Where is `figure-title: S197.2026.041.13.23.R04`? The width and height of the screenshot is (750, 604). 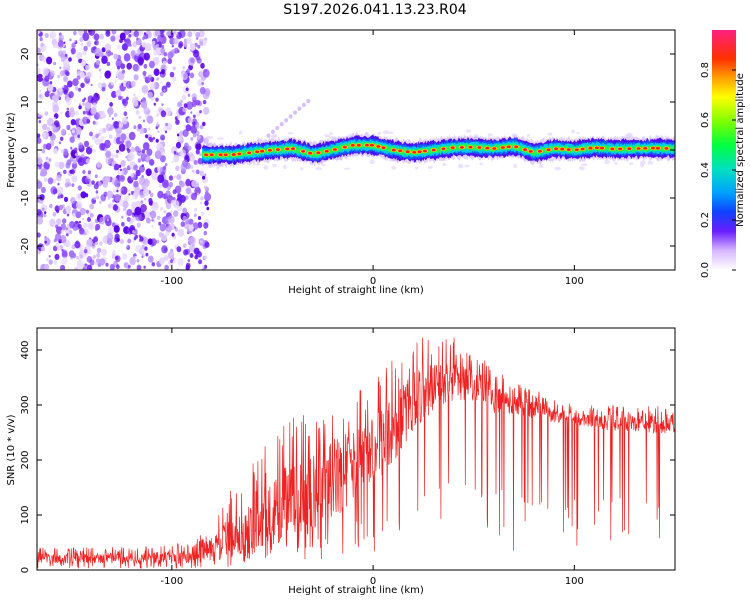
figure-title: S197.2026.041.13.23.R04 is located at coordinates (375, 10).